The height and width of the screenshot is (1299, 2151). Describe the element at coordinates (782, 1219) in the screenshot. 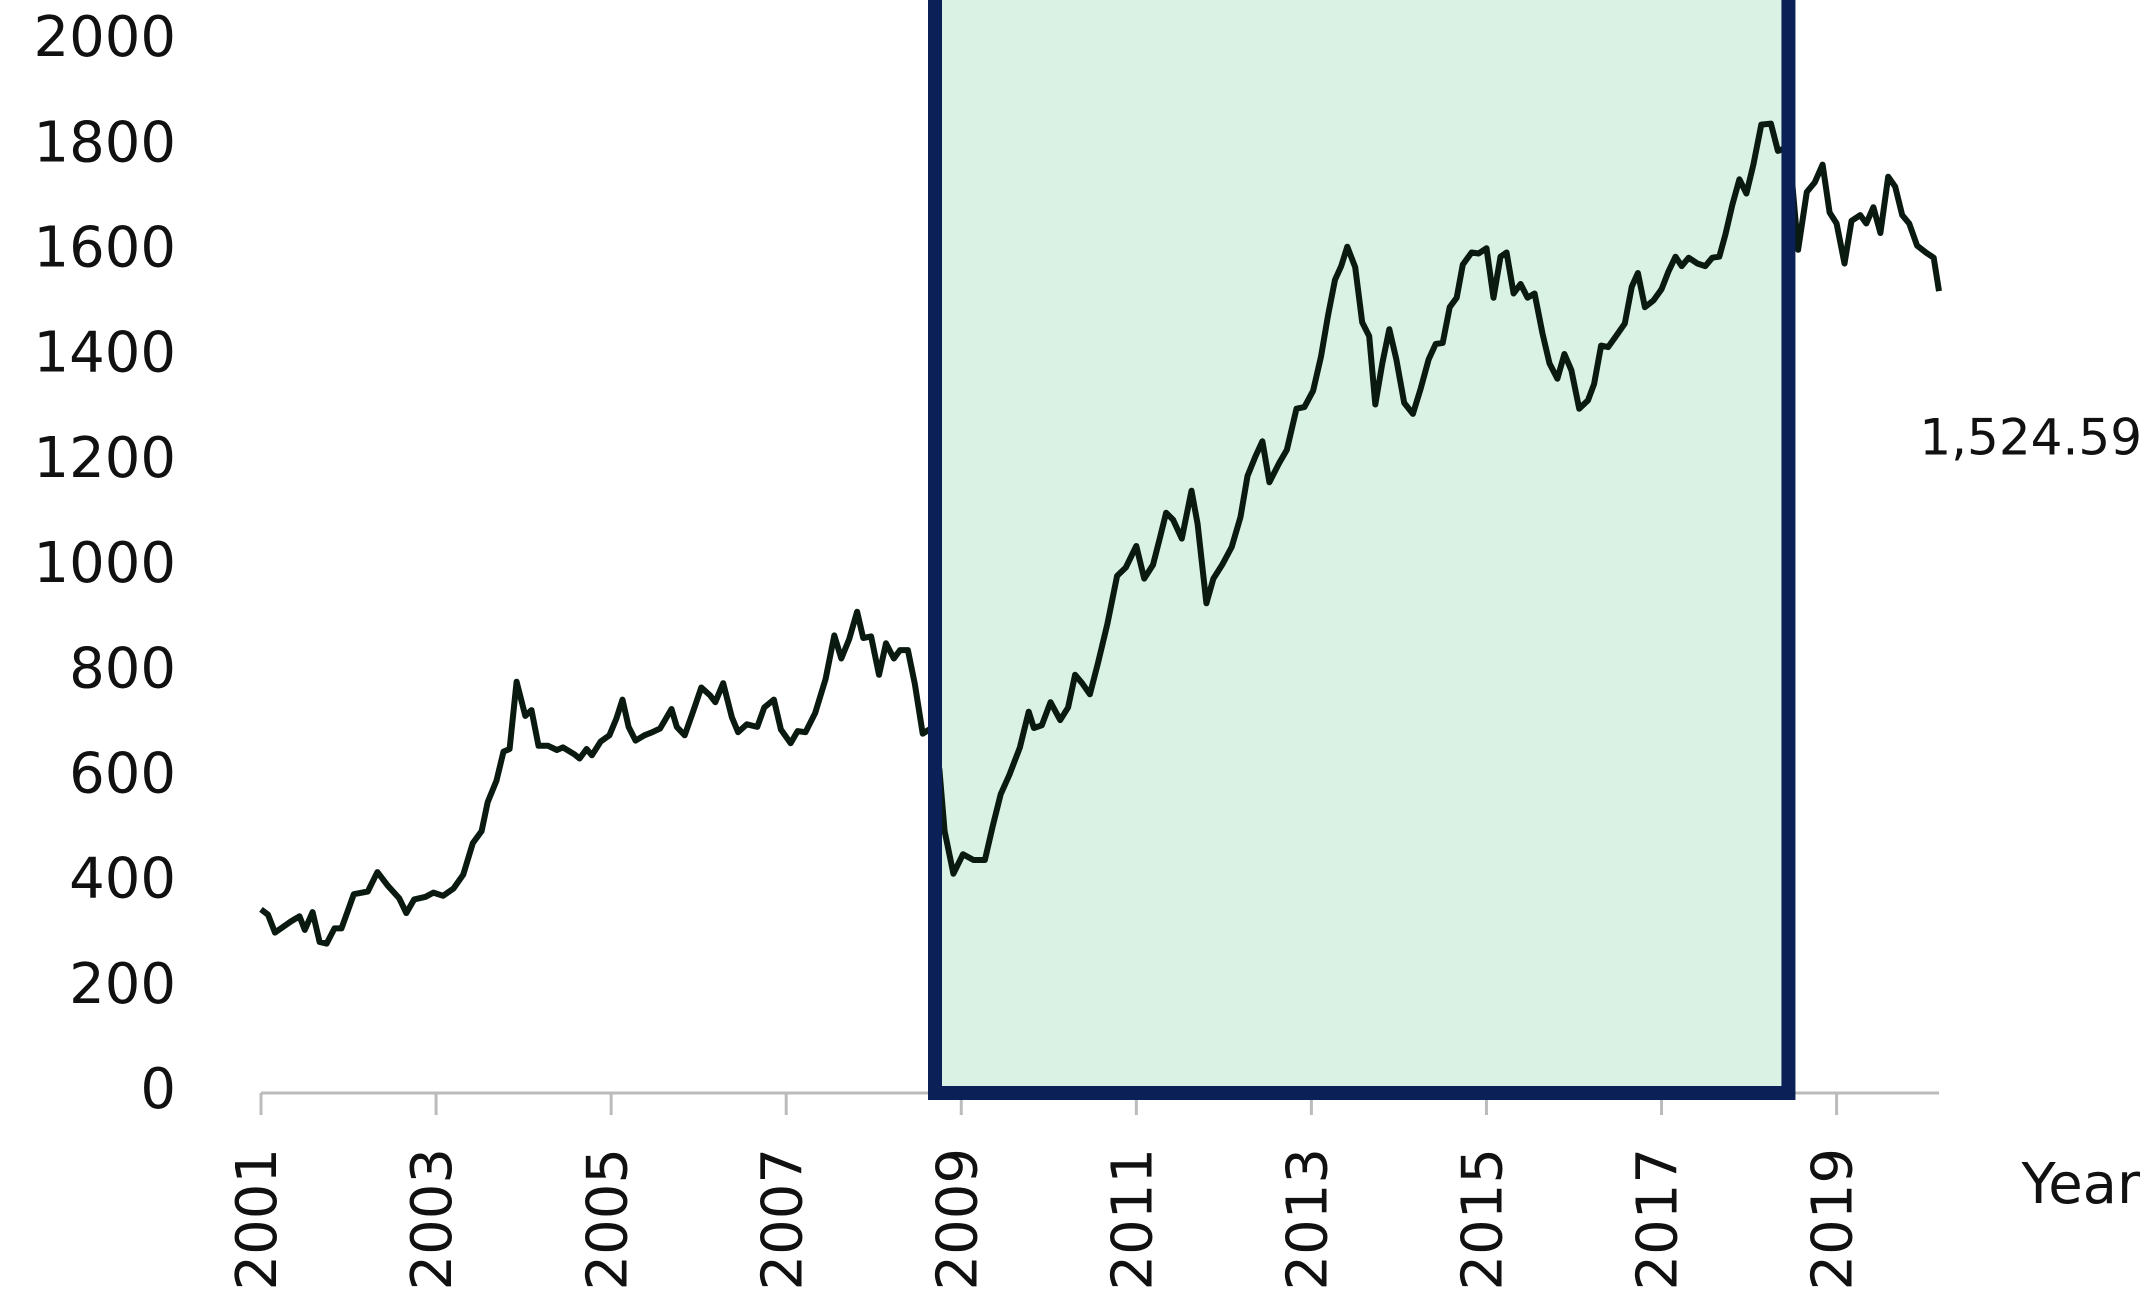

I see `x-tick-label: 2007` at that location.